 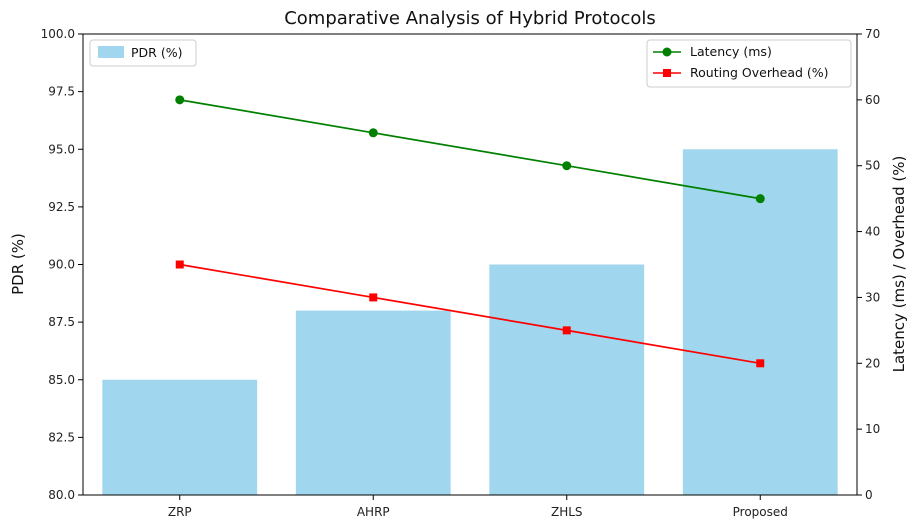 I want to click on legend-bars: PDR (%), so click(x=143, y=53).